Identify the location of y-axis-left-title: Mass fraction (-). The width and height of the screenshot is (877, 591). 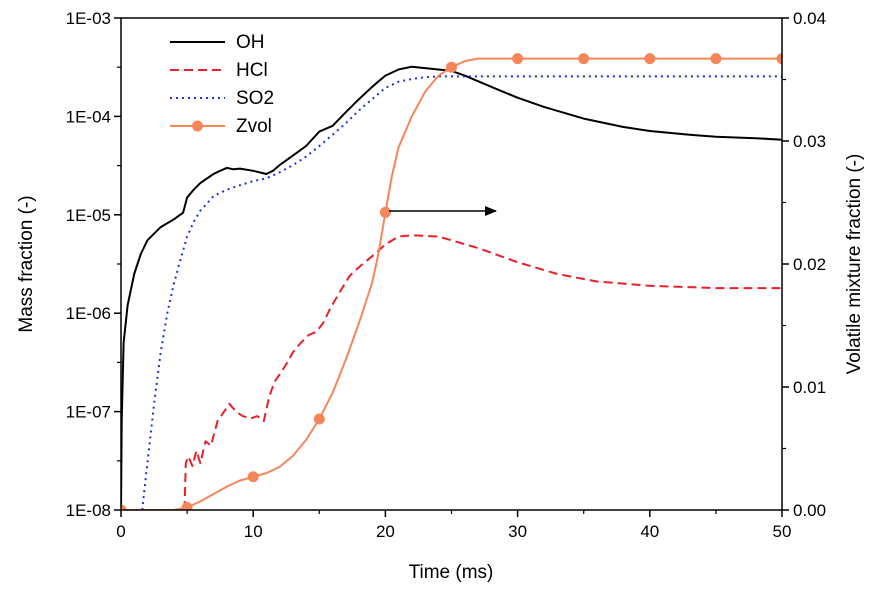
(26, 263).